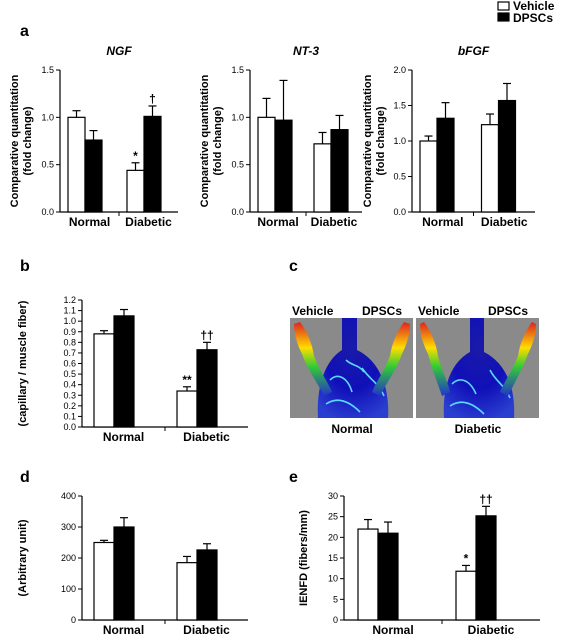 The image size is (566, 637). I want to click on doppler-image-diabetic, so click(477, 368).